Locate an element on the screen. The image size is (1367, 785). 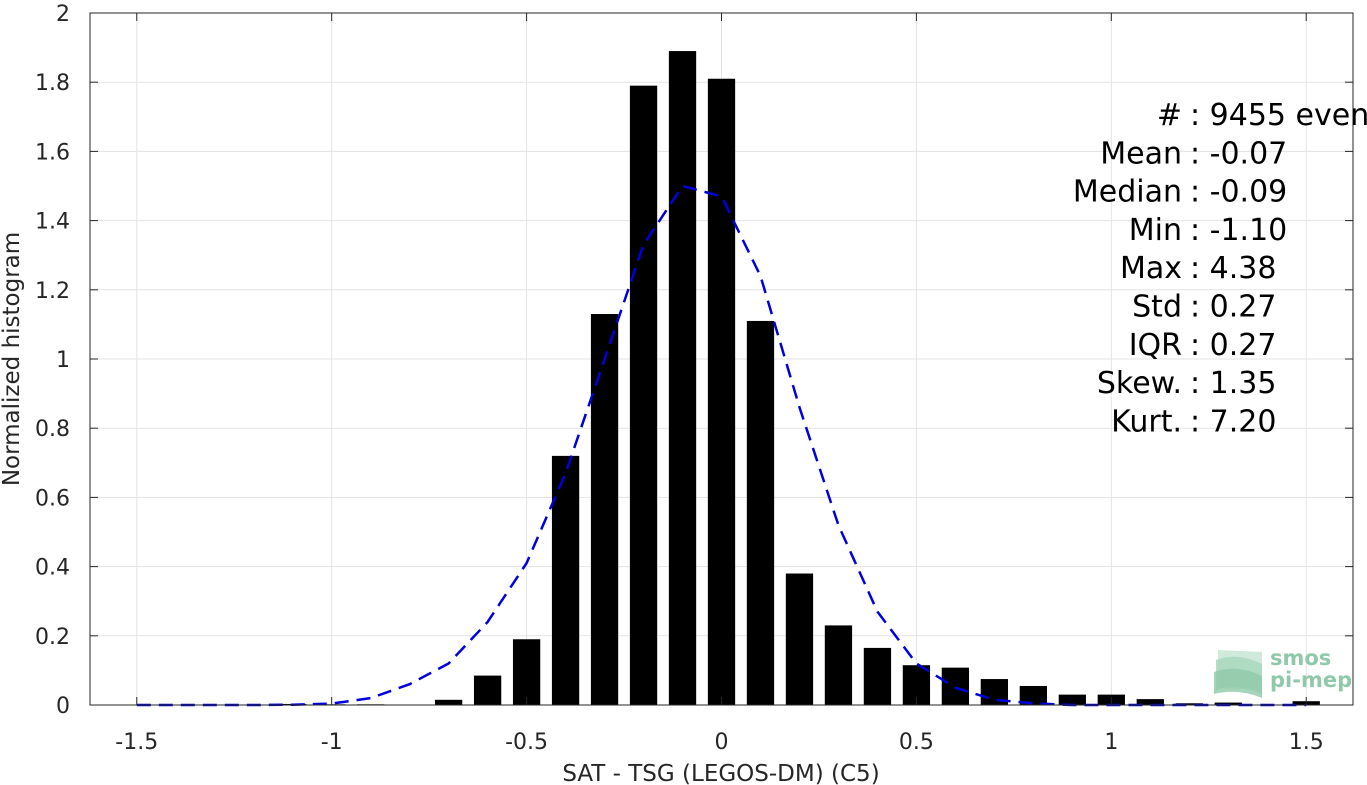
logo-line1: smos is located at coordinates (1300, 658).